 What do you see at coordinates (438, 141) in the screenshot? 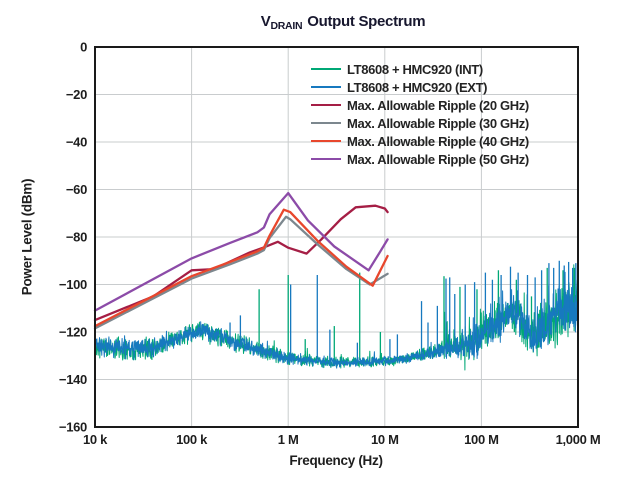
I see `legend-label-ripple_40ghz: Max. Allowable Ripple (40 GHz)` at bounding box center [438, 141].